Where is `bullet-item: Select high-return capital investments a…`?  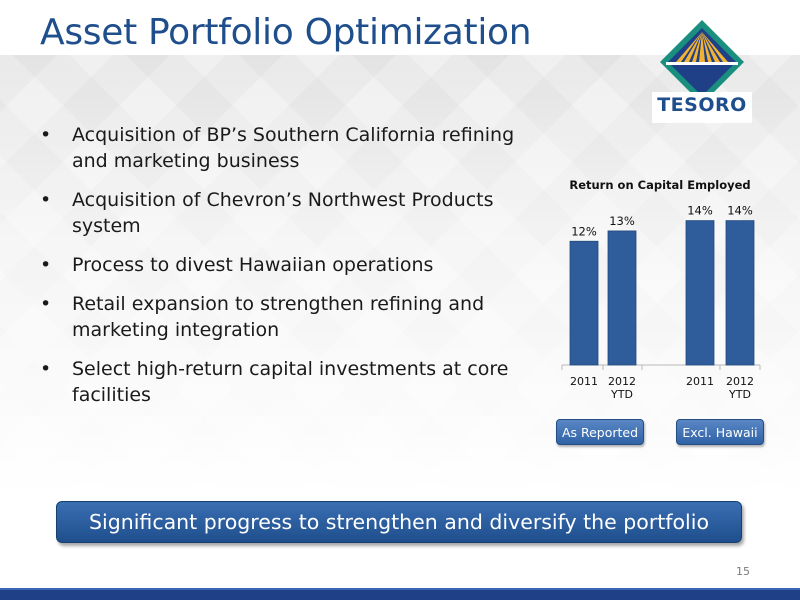
bullet-item: Select high-return capital investments a… is located at coordinates (290, 382).